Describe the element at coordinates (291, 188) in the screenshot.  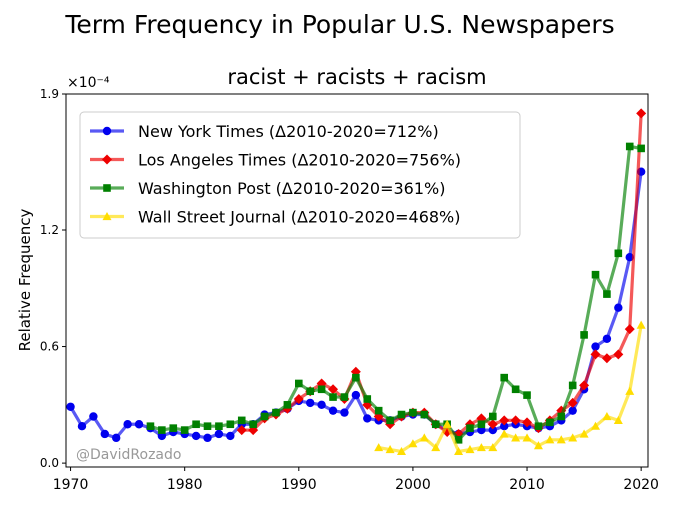
I see `legend-label-2: Washington Post (Δ2010-2020=361%)` at that location.